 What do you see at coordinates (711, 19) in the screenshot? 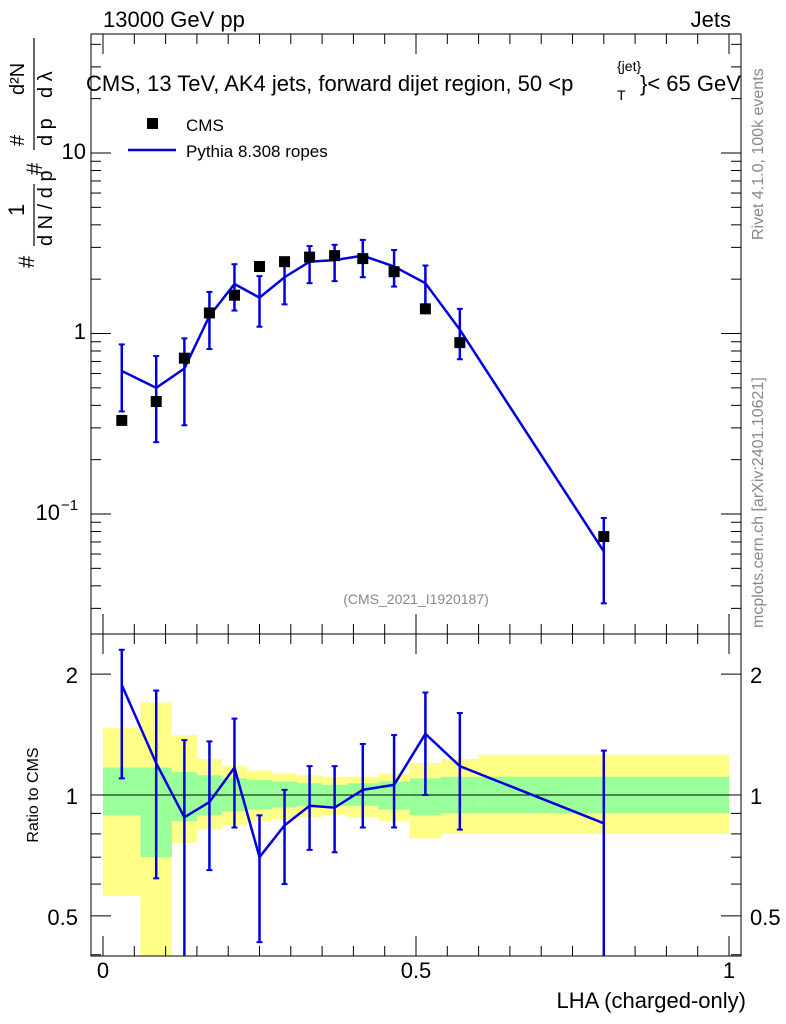
I see `category-label: Jets` at bounding box center [711, 19].